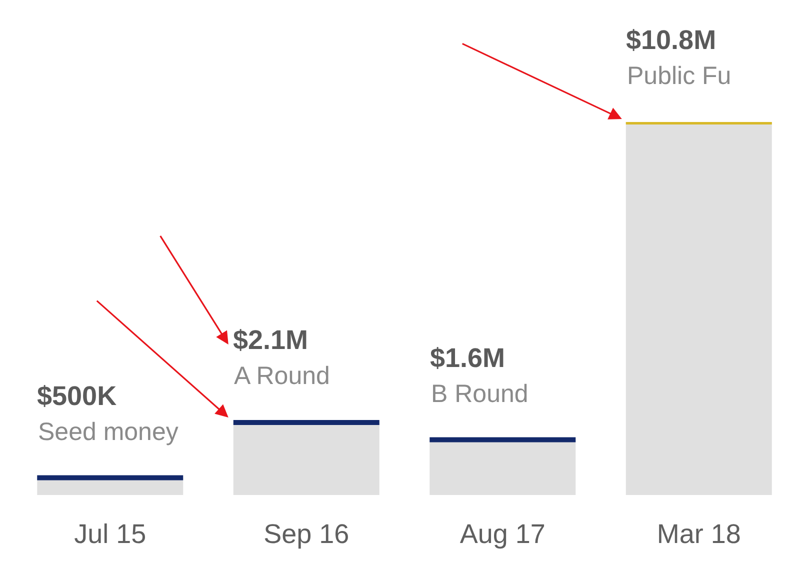 The height and width of the screenshot is (566, 809). Describe the element at coordinates (468, 358) in the screenshot. I see `data-label: $1.6M` at that location.